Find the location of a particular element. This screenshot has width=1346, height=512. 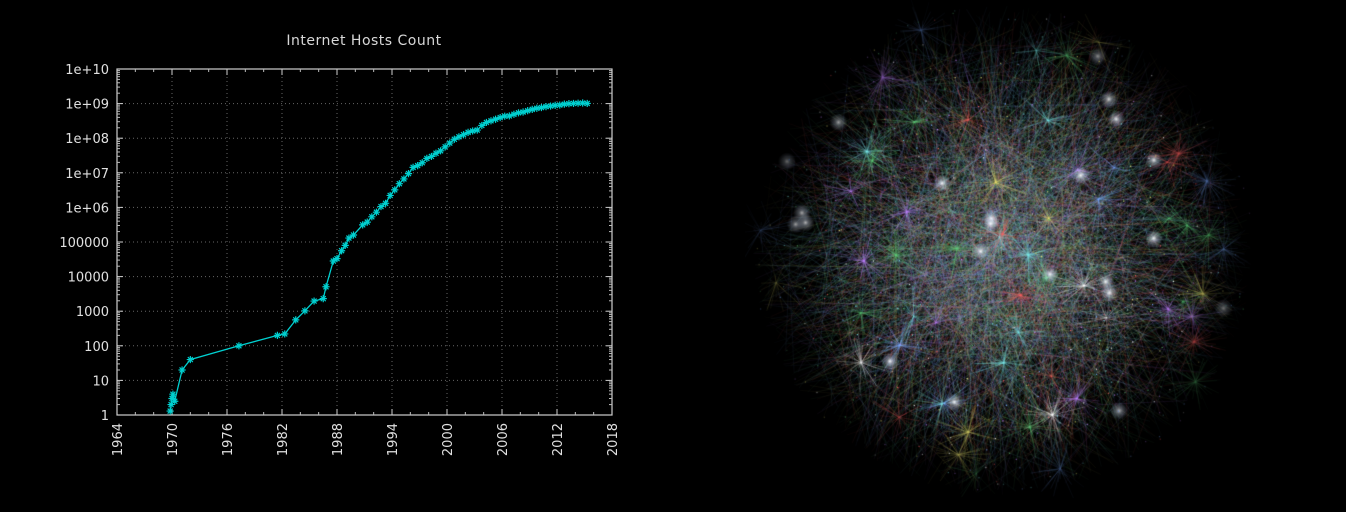

y-tick-label: 1e+07 is located at coordinates (87, 174).